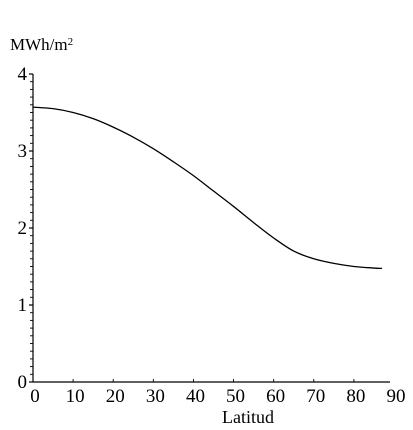 Image resolution: width=413 pixels, height=430 pixels. Describe the element at coordinates (35, 396) in the screenshot. I see `x-tick-label: 0` at that location.